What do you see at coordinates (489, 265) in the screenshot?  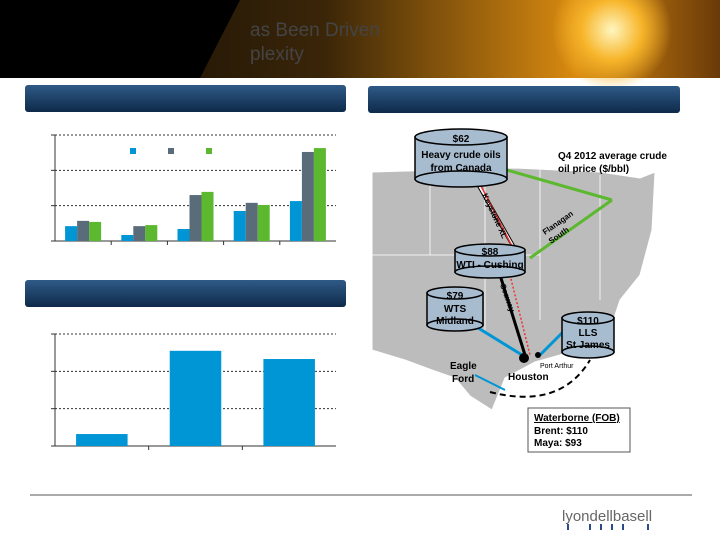 I see `node-label: WTI - Cushing` at bounding box center [489, 265].